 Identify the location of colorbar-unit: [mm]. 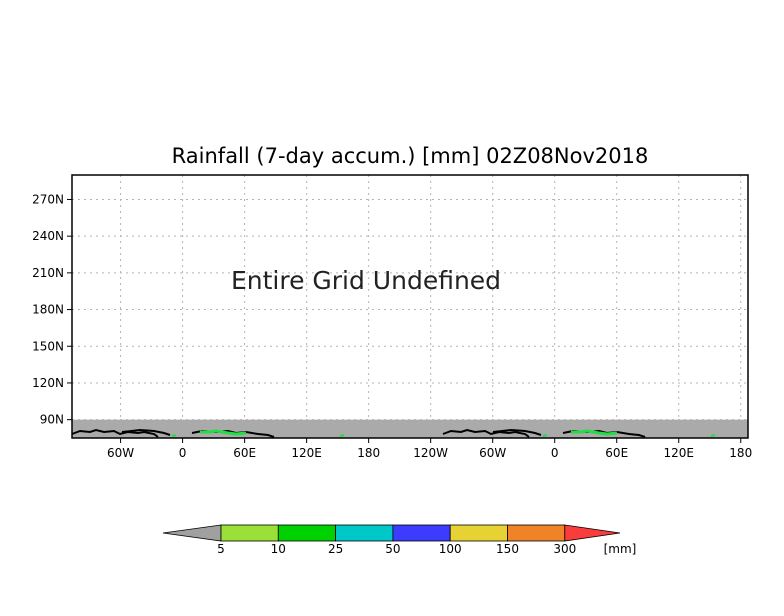
(620, 549).